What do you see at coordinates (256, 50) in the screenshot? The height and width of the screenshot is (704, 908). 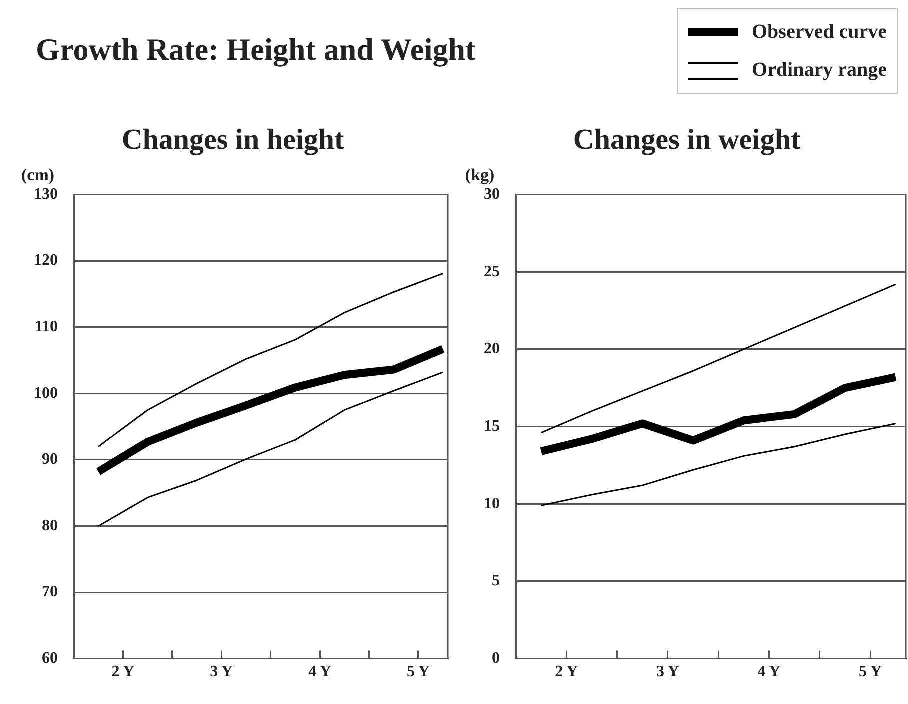 I see `text: Growth Rate: Height and Weight` at bounding box center [256, 50].